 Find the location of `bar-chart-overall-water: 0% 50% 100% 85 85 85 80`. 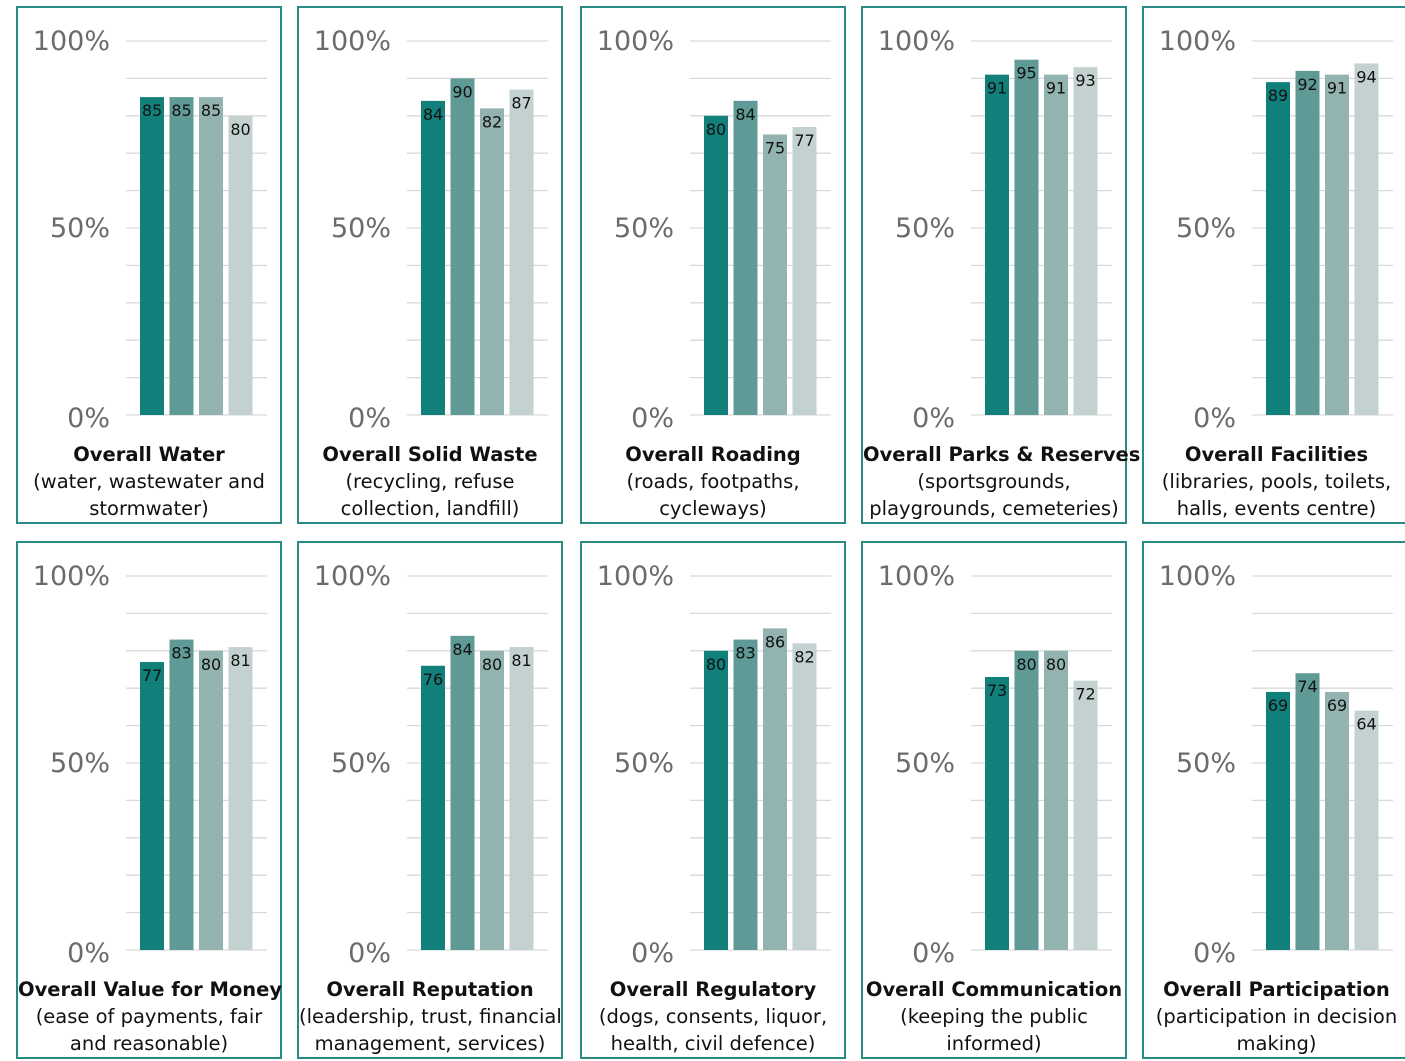

bar-chart-overall-water: 0% 50% 100% 85 85 85 80 is located at coordinates (150, 230).